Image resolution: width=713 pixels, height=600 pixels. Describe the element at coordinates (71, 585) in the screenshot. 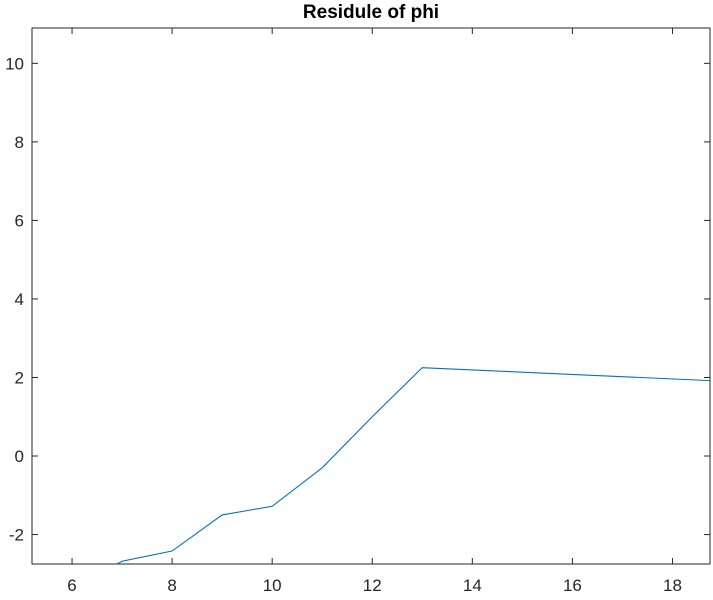

I see `x-tick-label: 6` at that location.